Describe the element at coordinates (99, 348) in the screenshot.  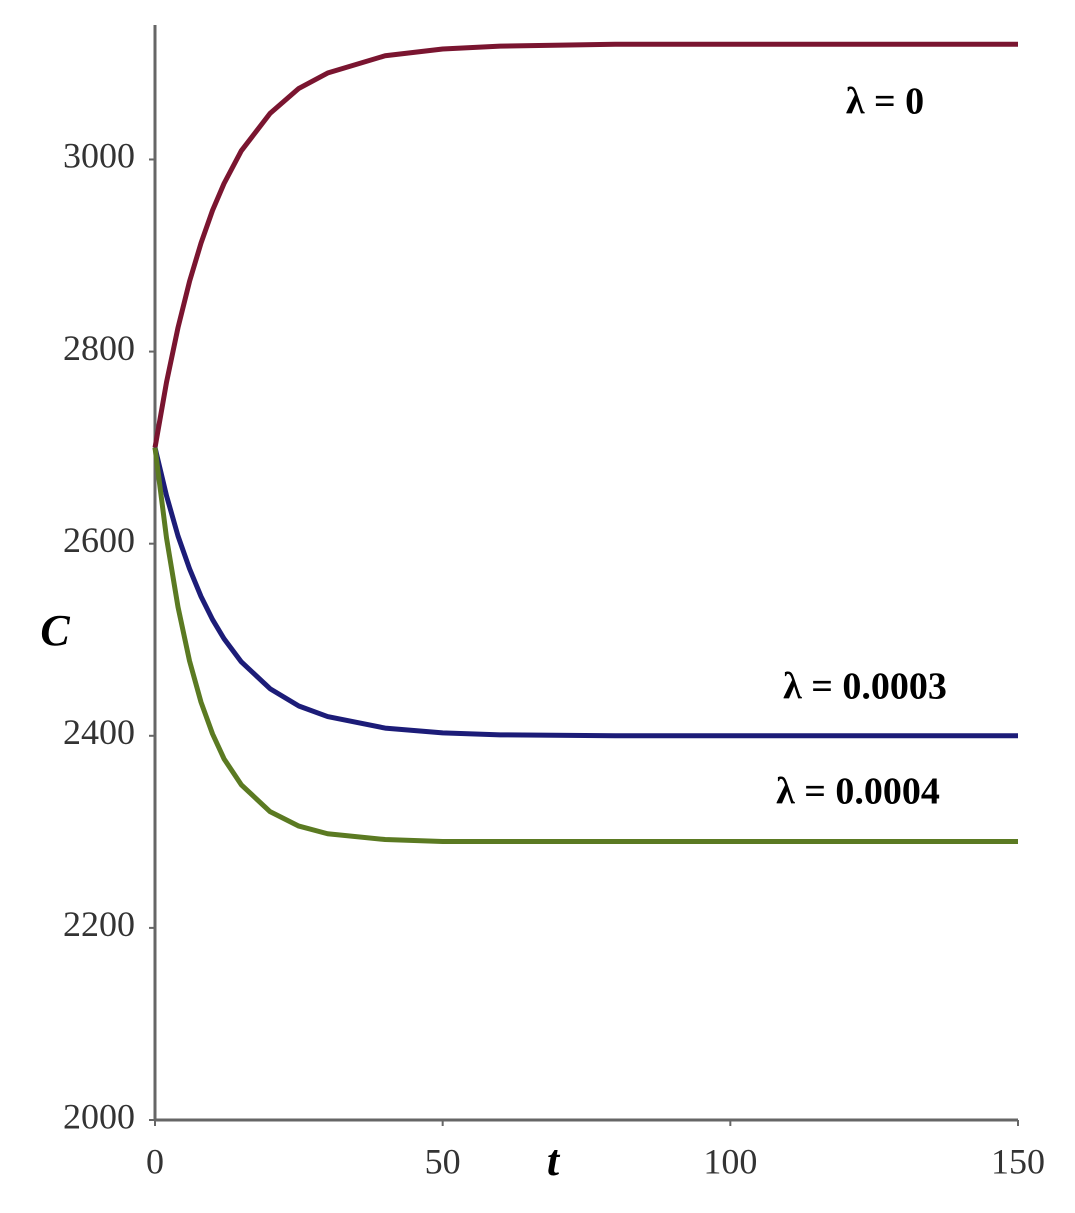
I see `y-tick-label: 2800` at that location.